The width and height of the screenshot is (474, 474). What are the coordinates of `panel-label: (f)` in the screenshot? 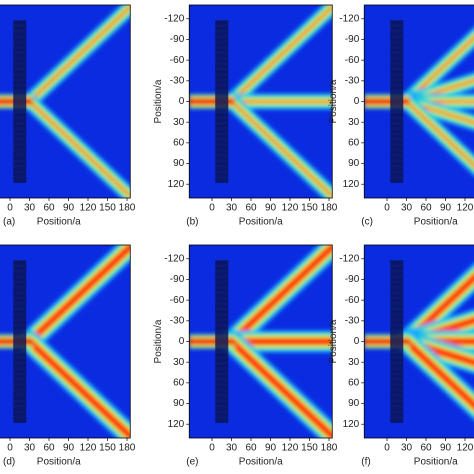 It's located at (365, 462).